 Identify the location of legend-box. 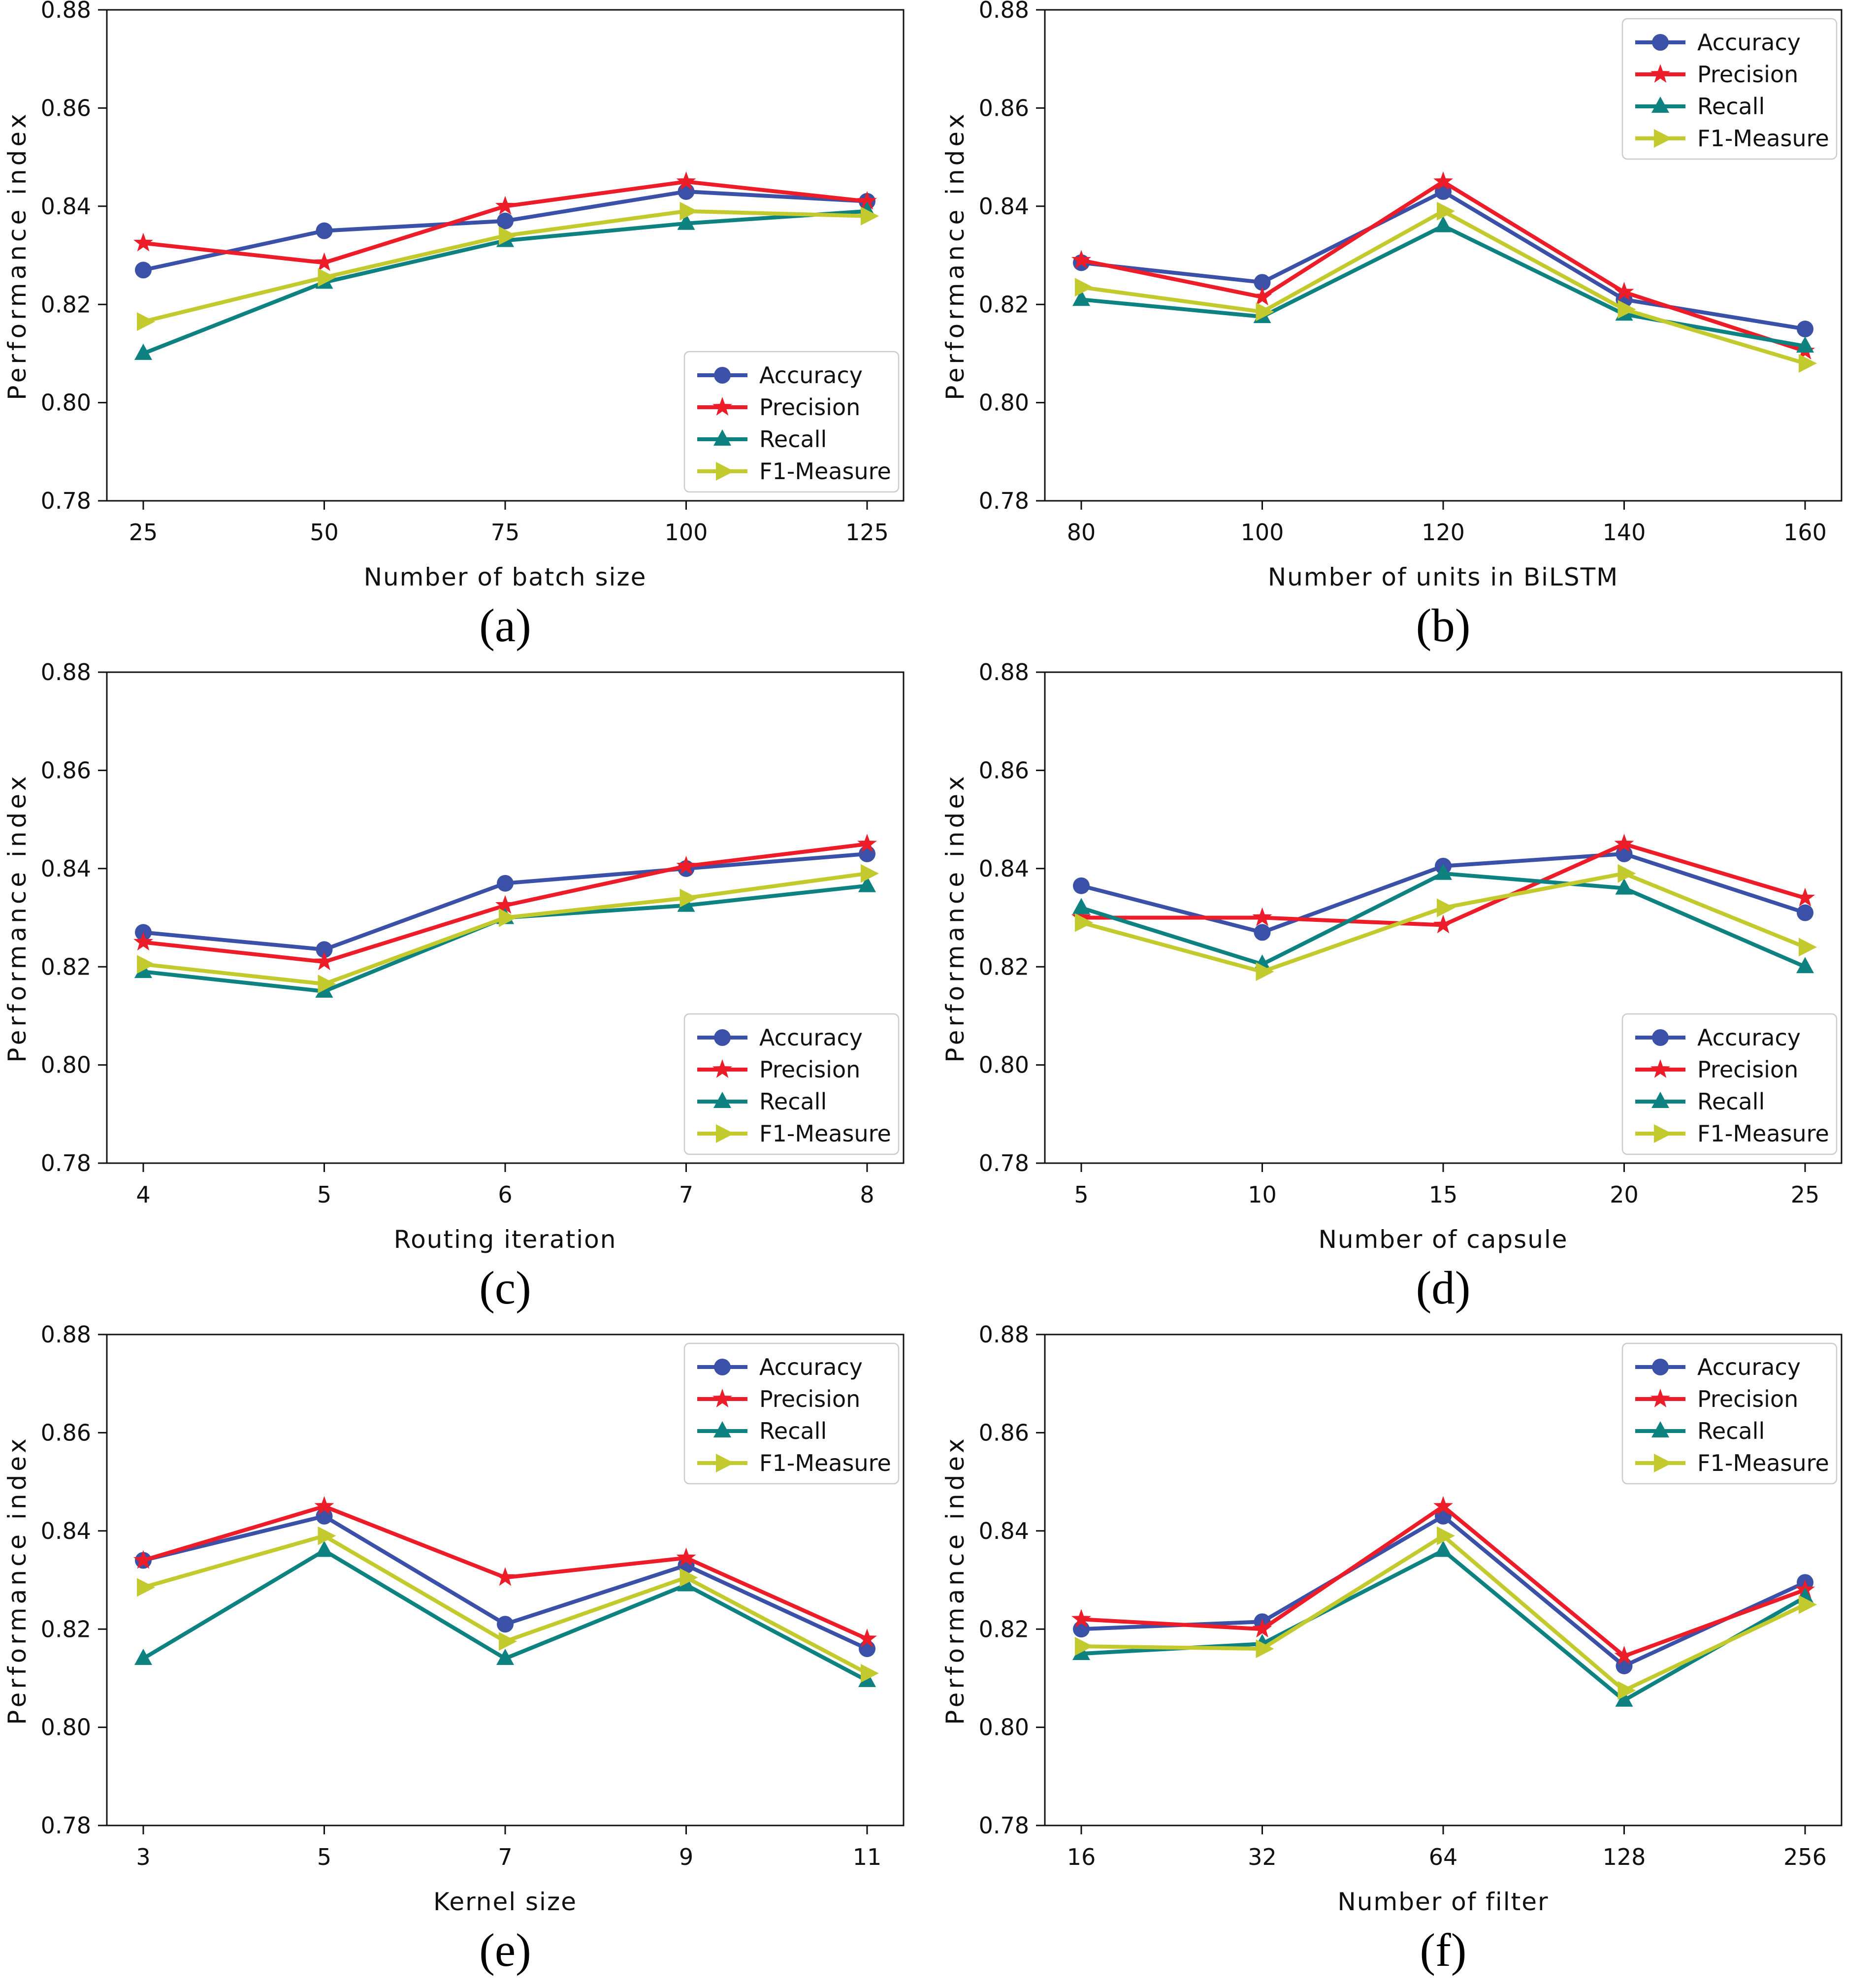
(792, 1084).